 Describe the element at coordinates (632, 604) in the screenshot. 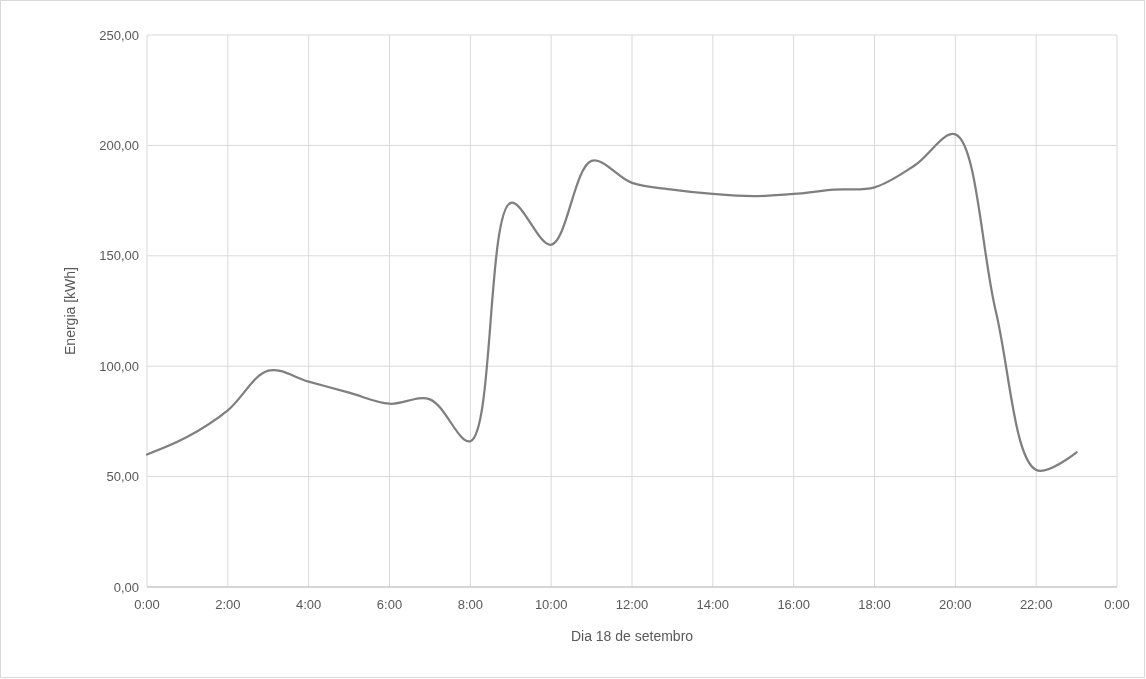

I see `x-tick-label: 12:00` at that location.